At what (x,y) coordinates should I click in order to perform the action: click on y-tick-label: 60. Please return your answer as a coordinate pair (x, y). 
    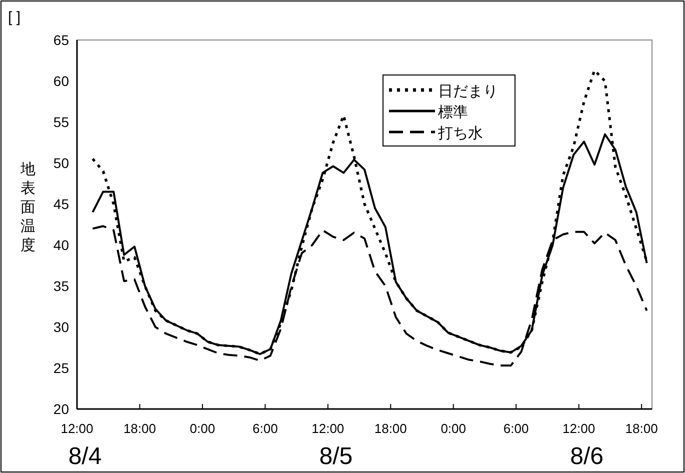
    Looking at the image, I should click on (61, 81).